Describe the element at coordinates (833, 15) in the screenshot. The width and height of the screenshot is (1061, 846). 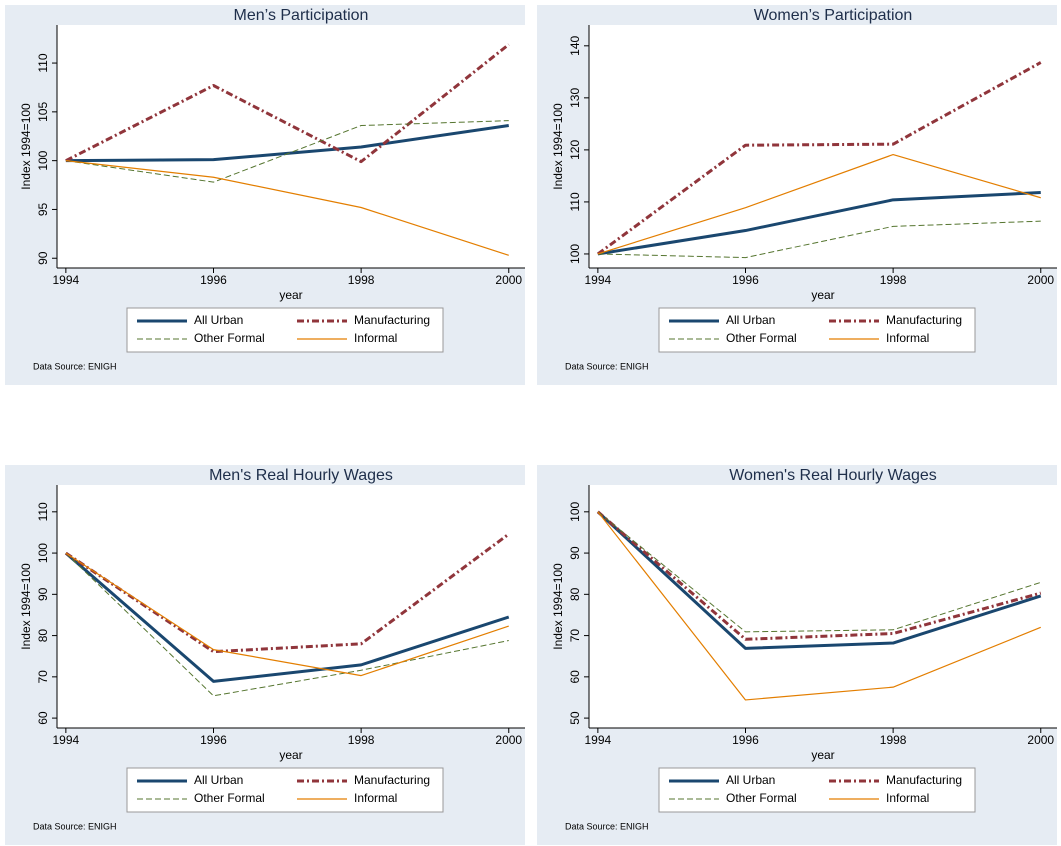
I see `chart-title: Women’s Participation` at that location.